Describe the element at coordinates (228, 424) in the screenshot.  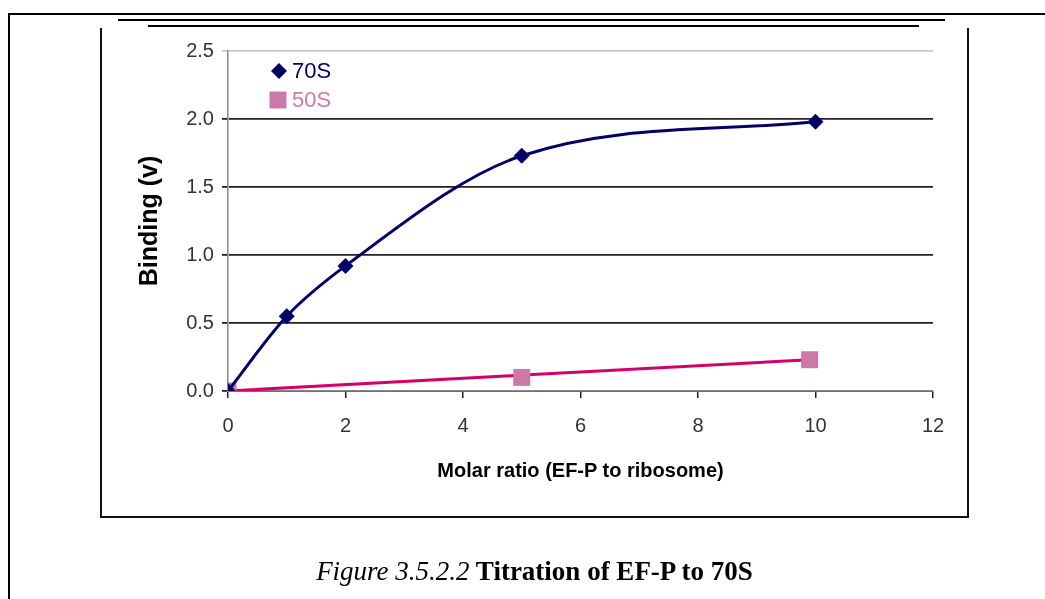
I see `x-tick-label: 0` at that location.